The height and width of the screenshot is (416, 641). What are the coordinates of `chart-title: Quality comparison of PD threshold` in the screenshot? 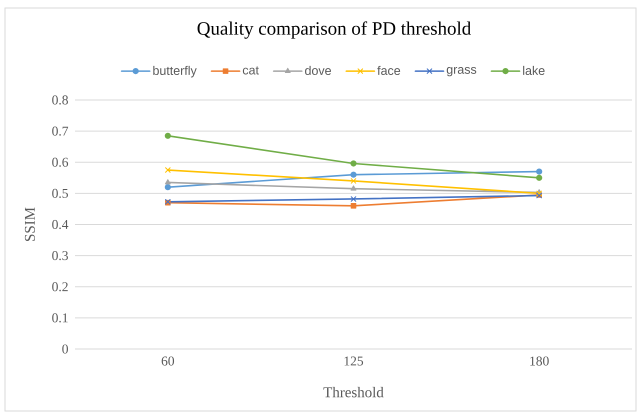 It's located at (334, 30).